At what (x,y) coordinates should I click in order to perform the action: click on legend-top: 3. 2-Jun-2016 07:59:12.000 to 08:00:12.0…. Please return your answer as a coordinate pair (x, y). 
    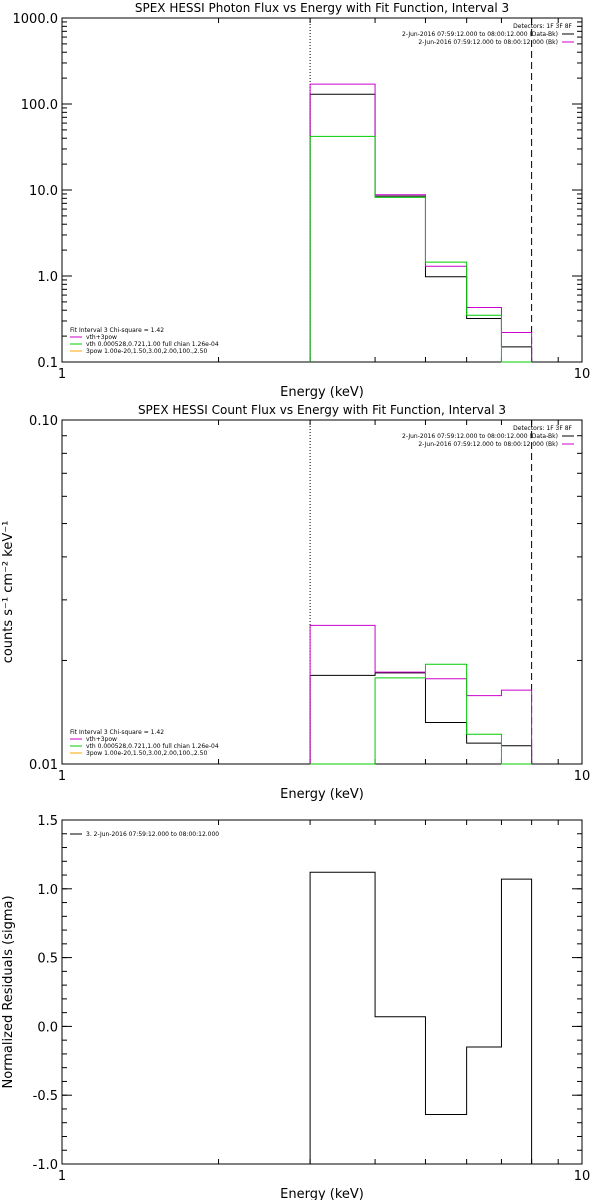
    Looking at the image, I should click on (144, 834).